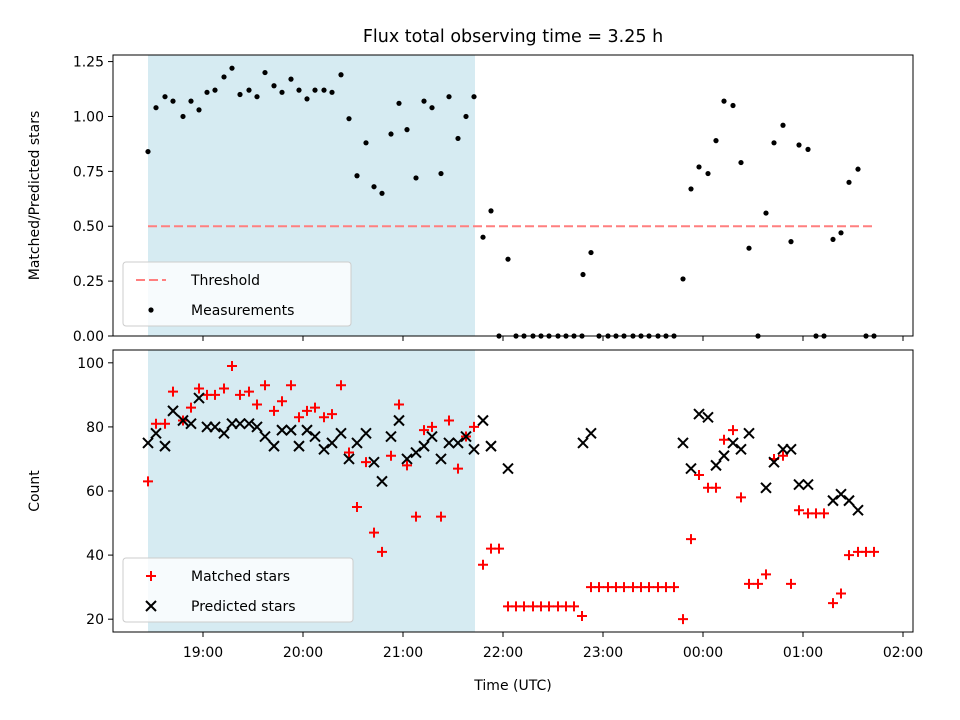  What do you see at coordinates (35, 491) in the screenshot?
I see `y-axis-label: Count` at bounding box center [35, 491].